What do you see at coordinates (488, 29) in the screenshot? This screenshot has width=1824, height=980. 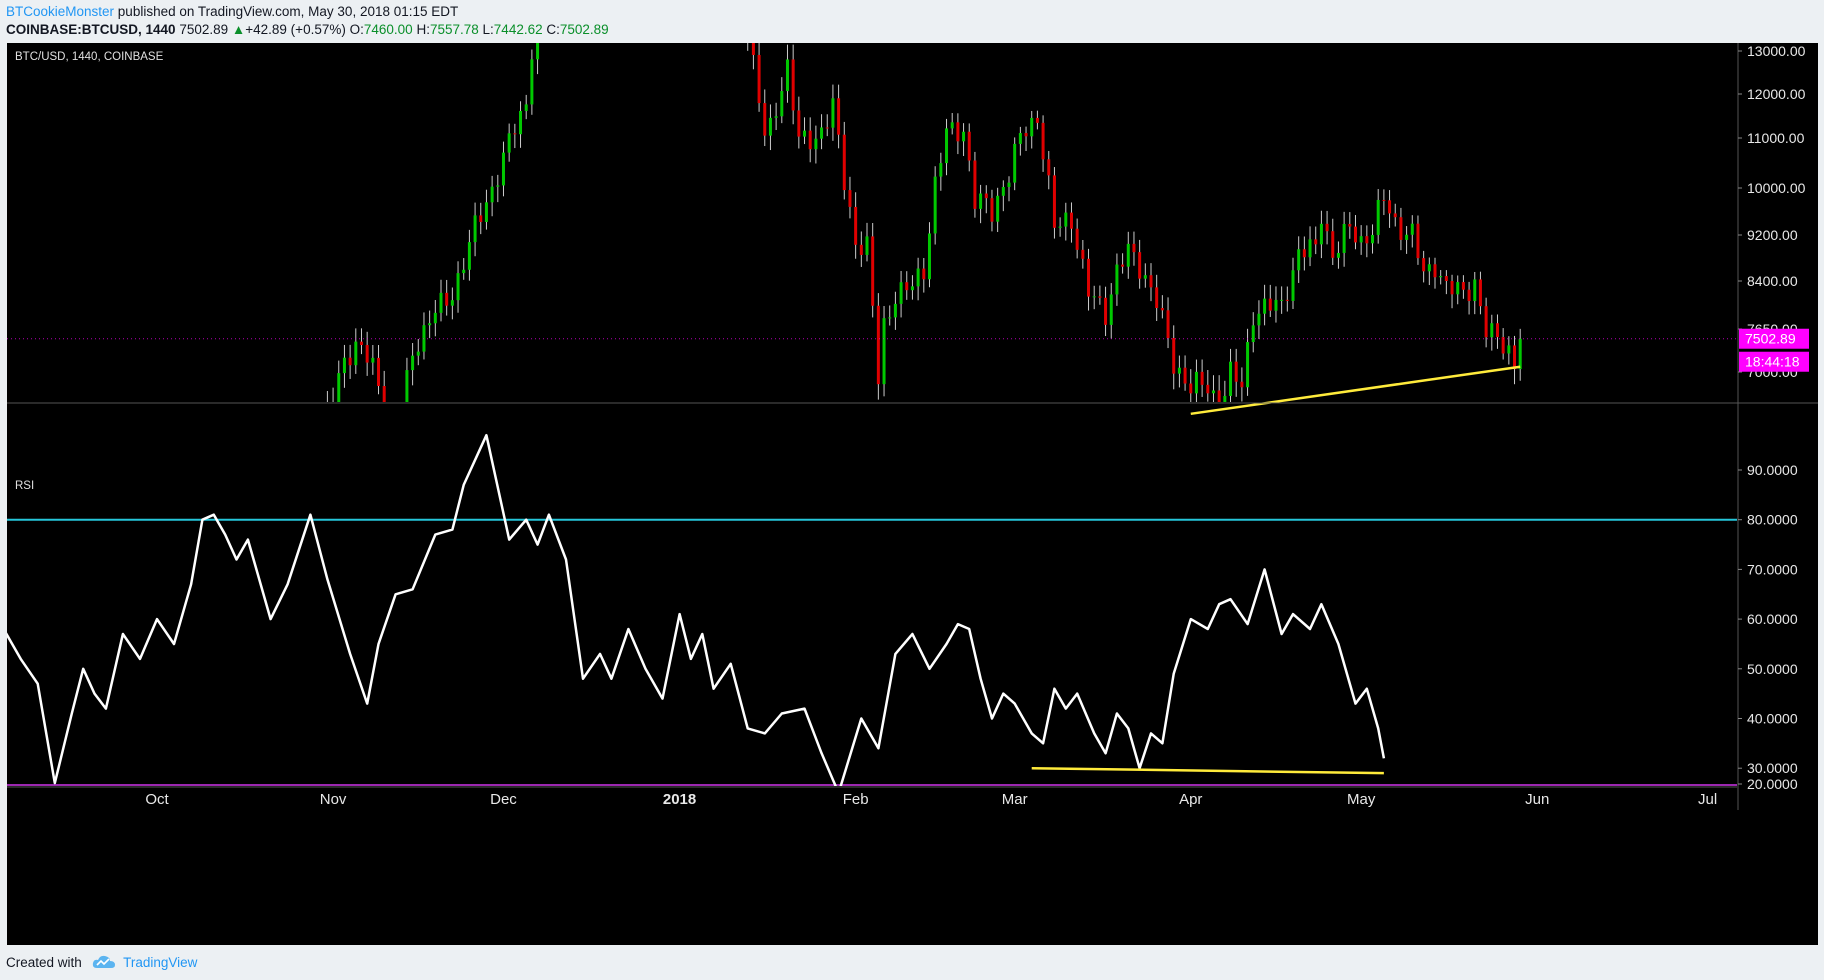 I see `low-label: L:` at bounding box center [488, 29].